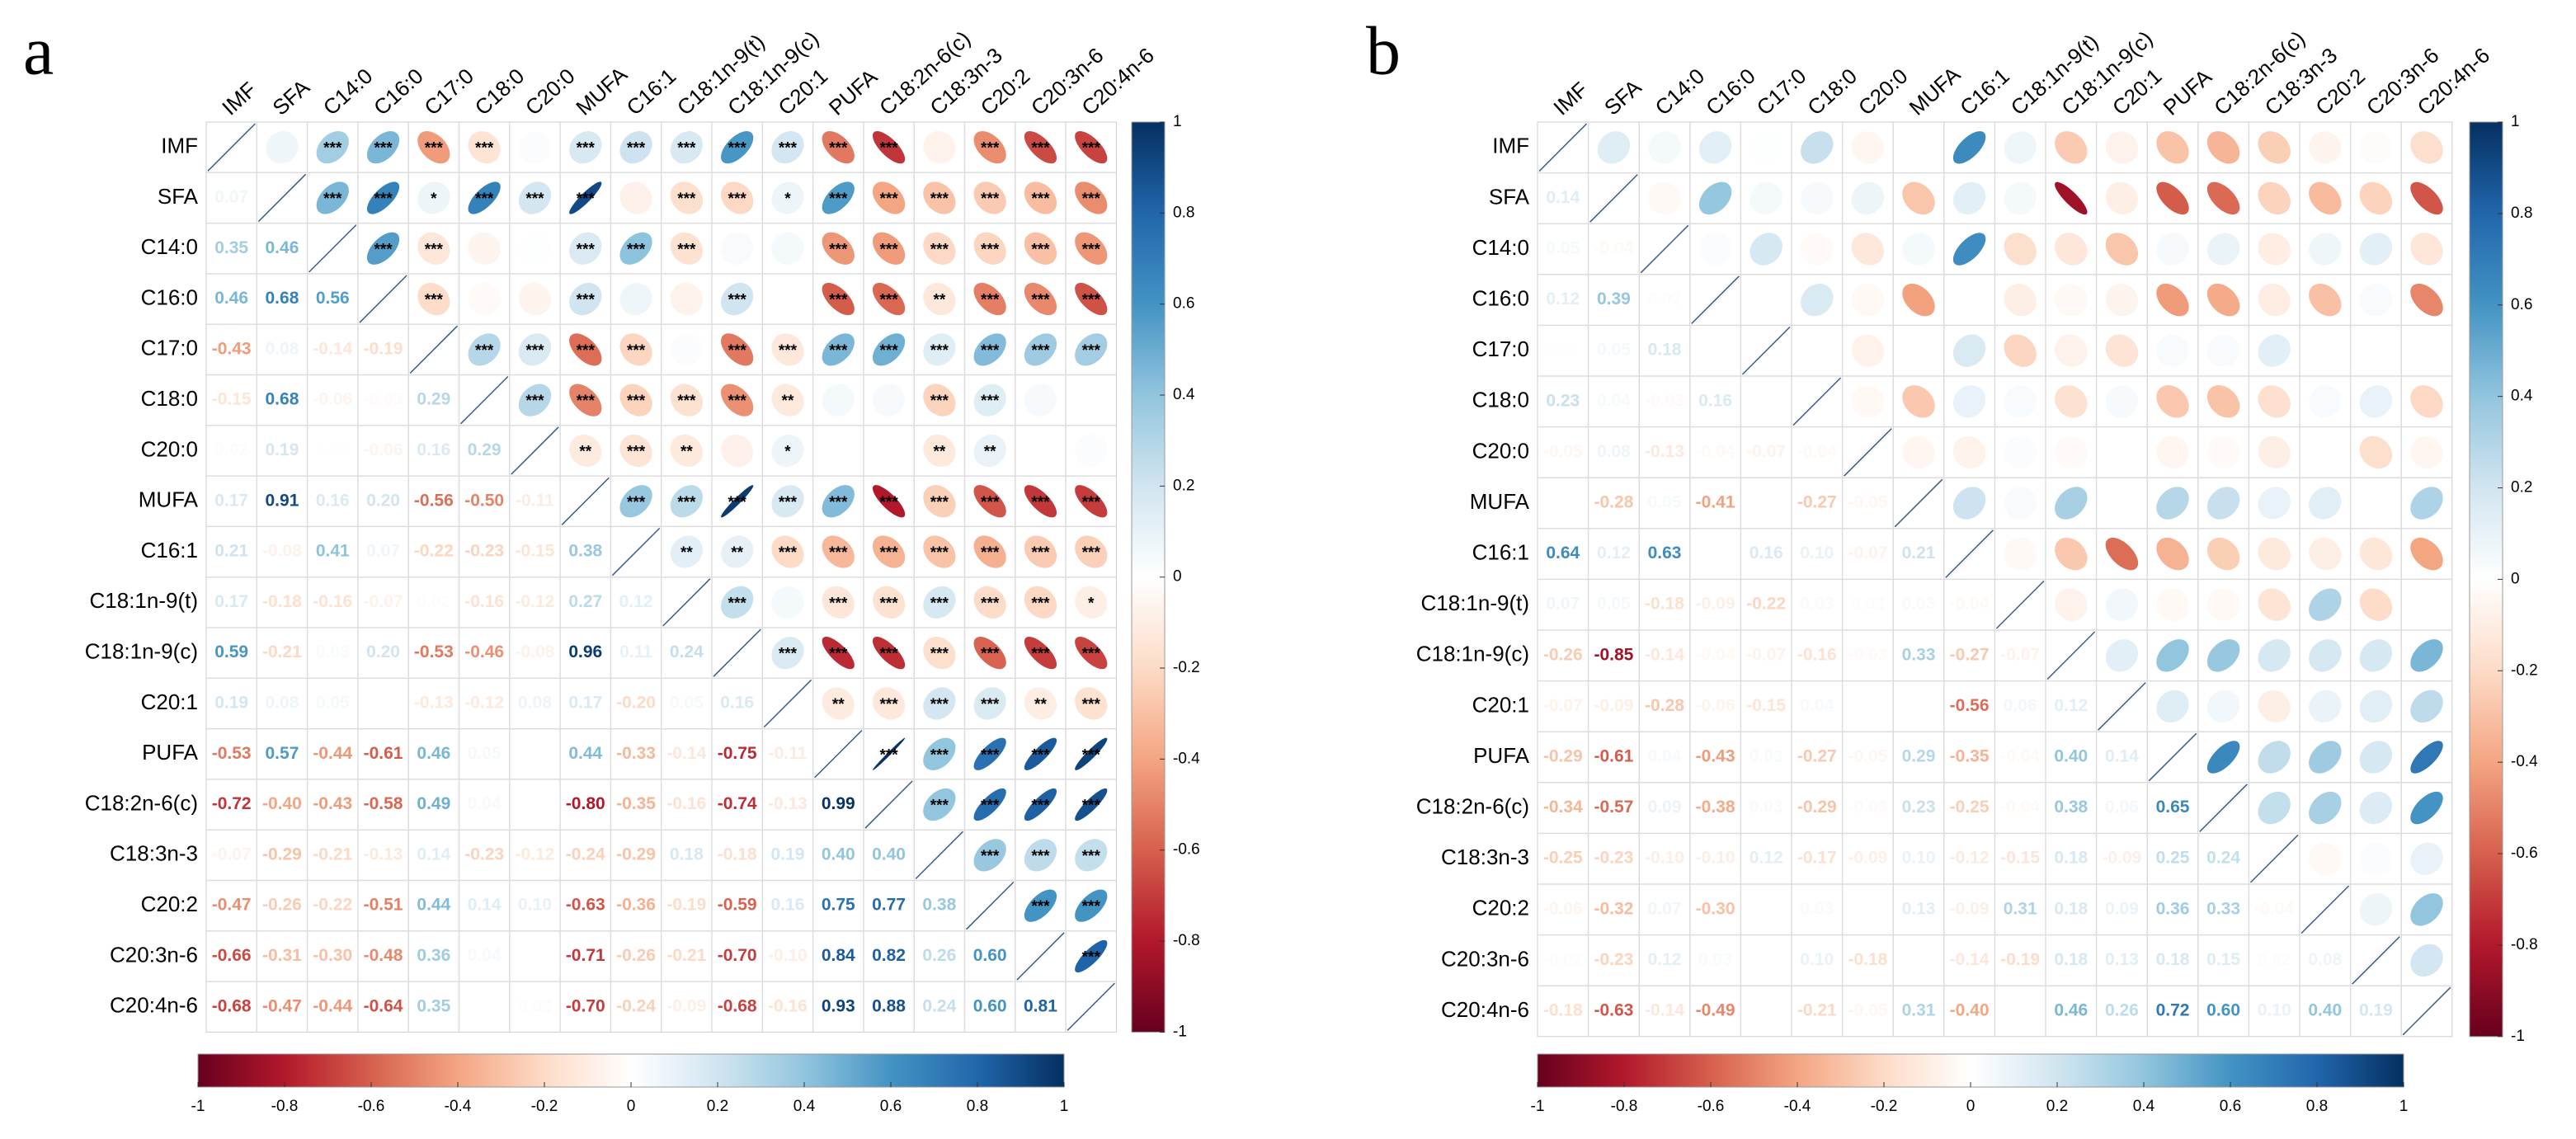 This screenshot has height=1139, width=2576. Describe the element at coordinates (282, 449) in the screenshot. I see `correlation-label: 0.19` at that location.